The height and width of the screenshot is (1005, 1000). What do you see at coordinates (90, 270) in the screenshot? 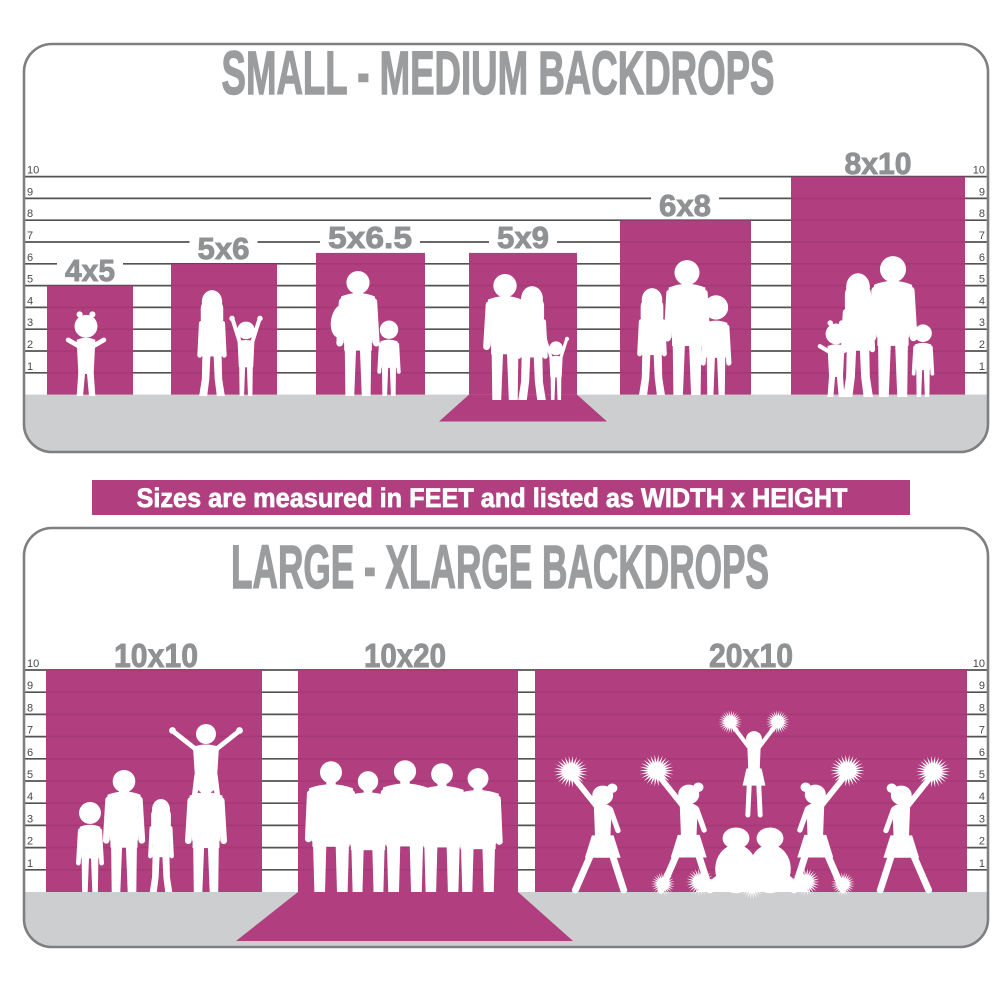
I see `svg-text: 4x5` at bounding box center [90, 270].